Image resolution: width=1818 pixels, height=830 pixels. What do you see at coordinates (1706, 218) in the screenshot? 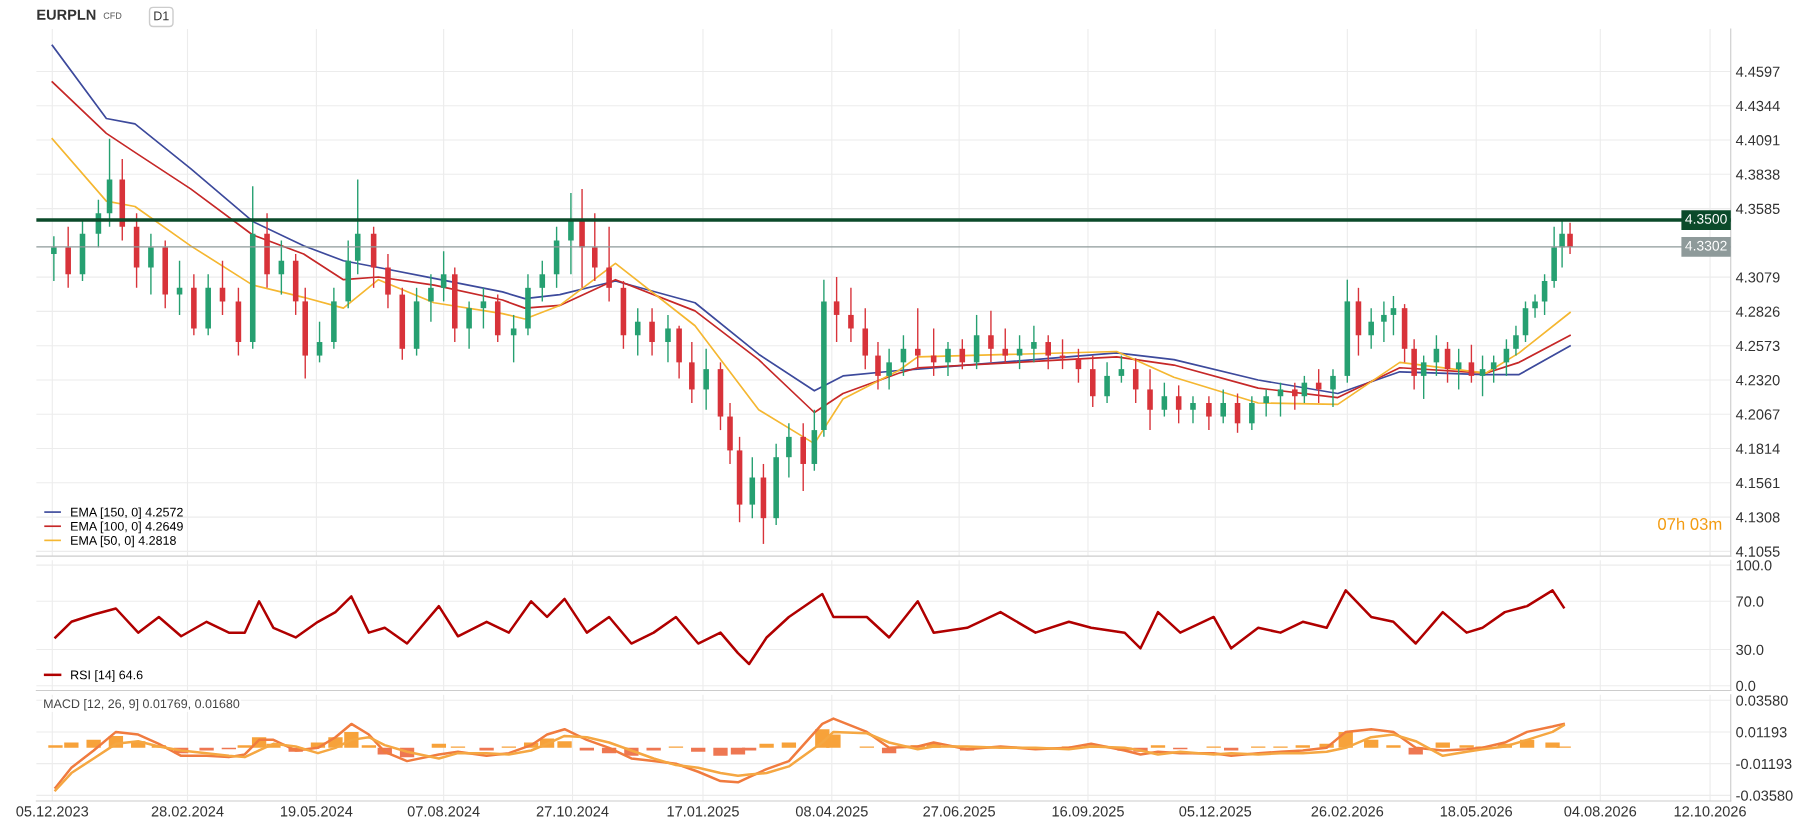
I see `ref-line-label: 4.3500` at bounding box center [1706, 218].